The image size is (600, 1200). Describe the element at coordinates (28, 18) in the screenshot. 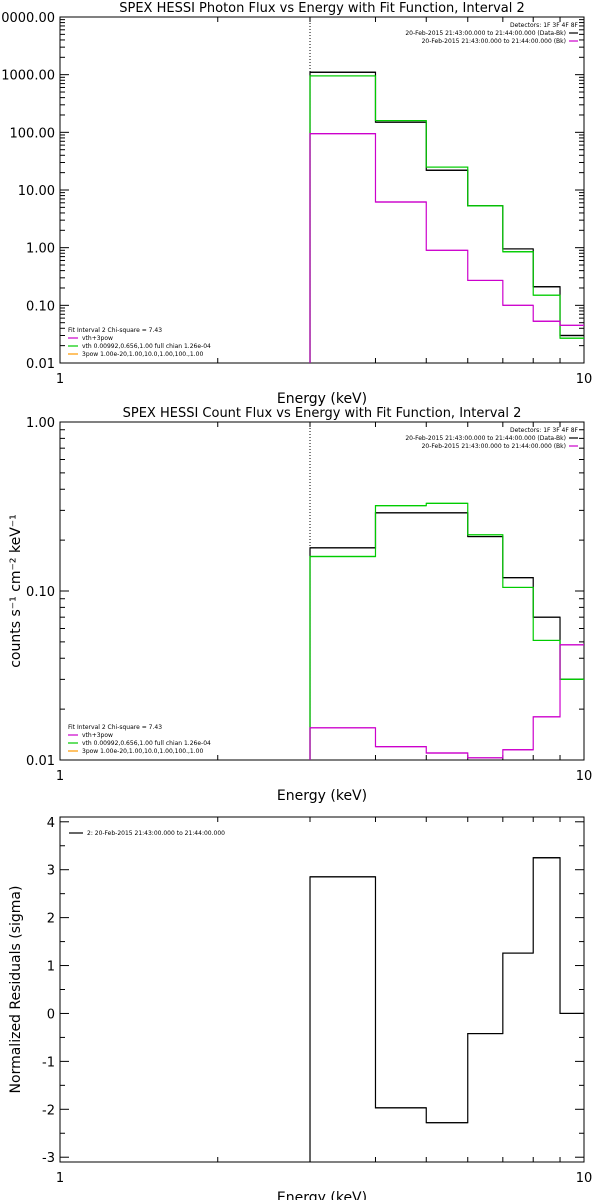

I see `y-tick-label: 0000.00` at that location.